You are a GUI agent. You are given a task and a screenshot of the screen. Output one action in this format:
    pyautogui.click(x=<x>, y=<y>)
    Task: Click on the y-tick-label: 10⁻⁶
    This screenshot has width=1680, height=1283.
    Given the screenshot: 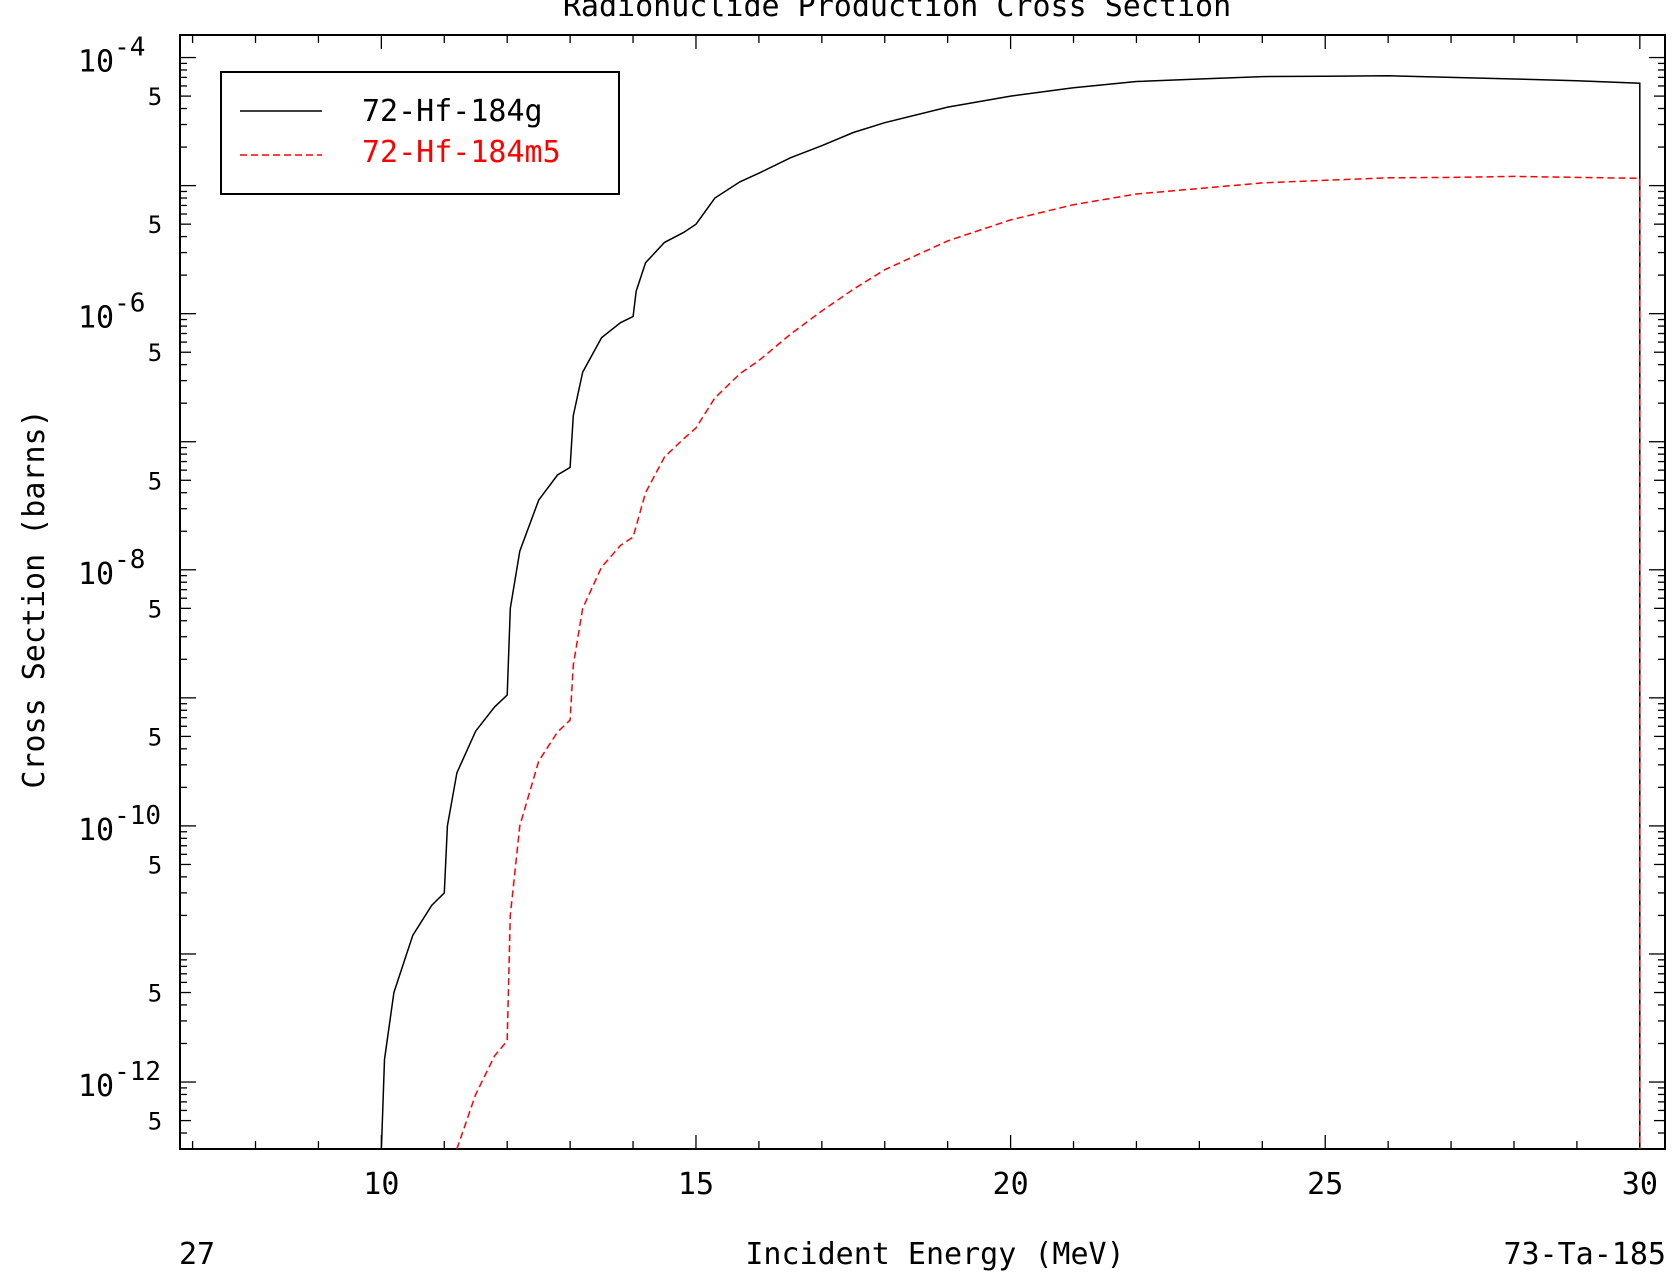 What is the action you would take?
    pyautogui.click(x=111, y=312)
    